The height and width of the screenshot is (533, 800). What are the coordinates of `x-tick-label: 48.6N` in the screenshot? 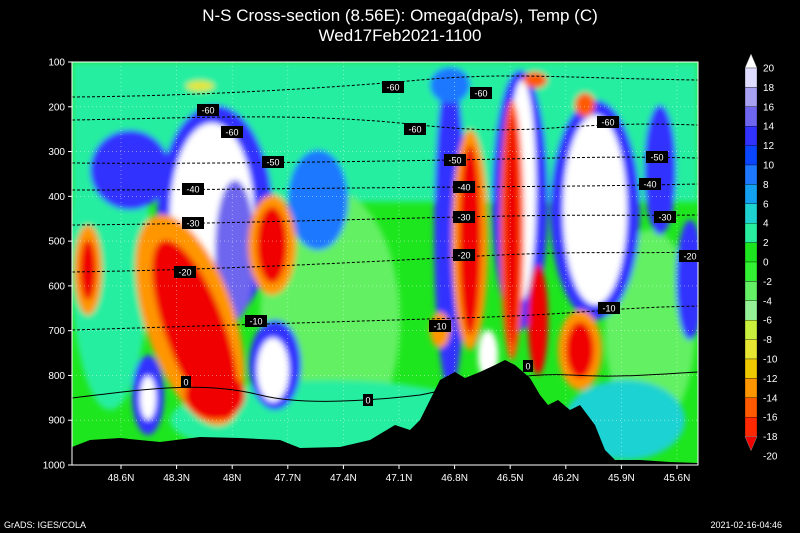 It's located at (121, 478).